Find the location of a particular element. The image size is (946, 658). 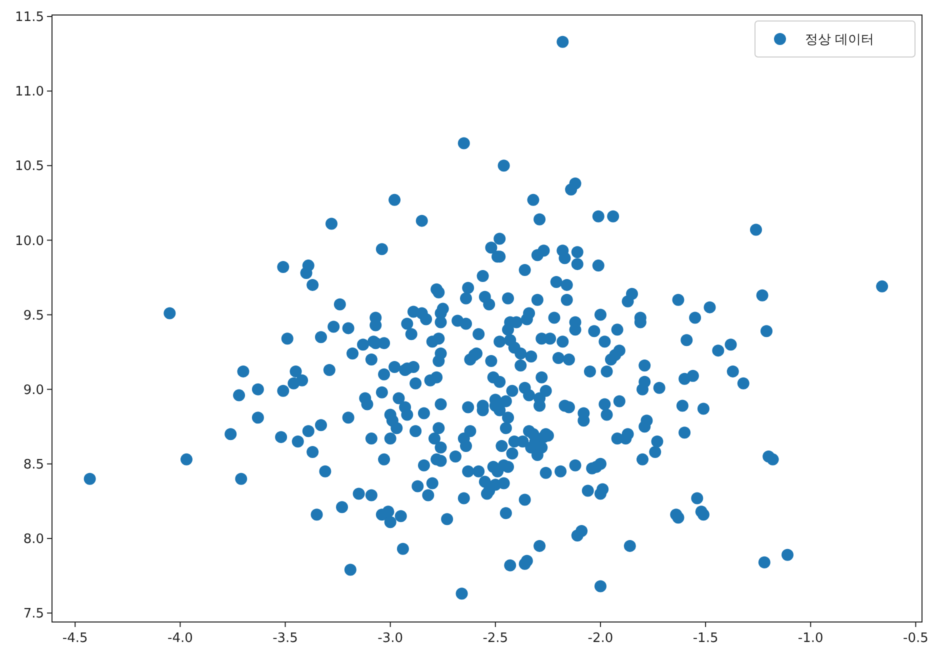

y-tick-label: 10.0 is located at coordinates (29, 241).